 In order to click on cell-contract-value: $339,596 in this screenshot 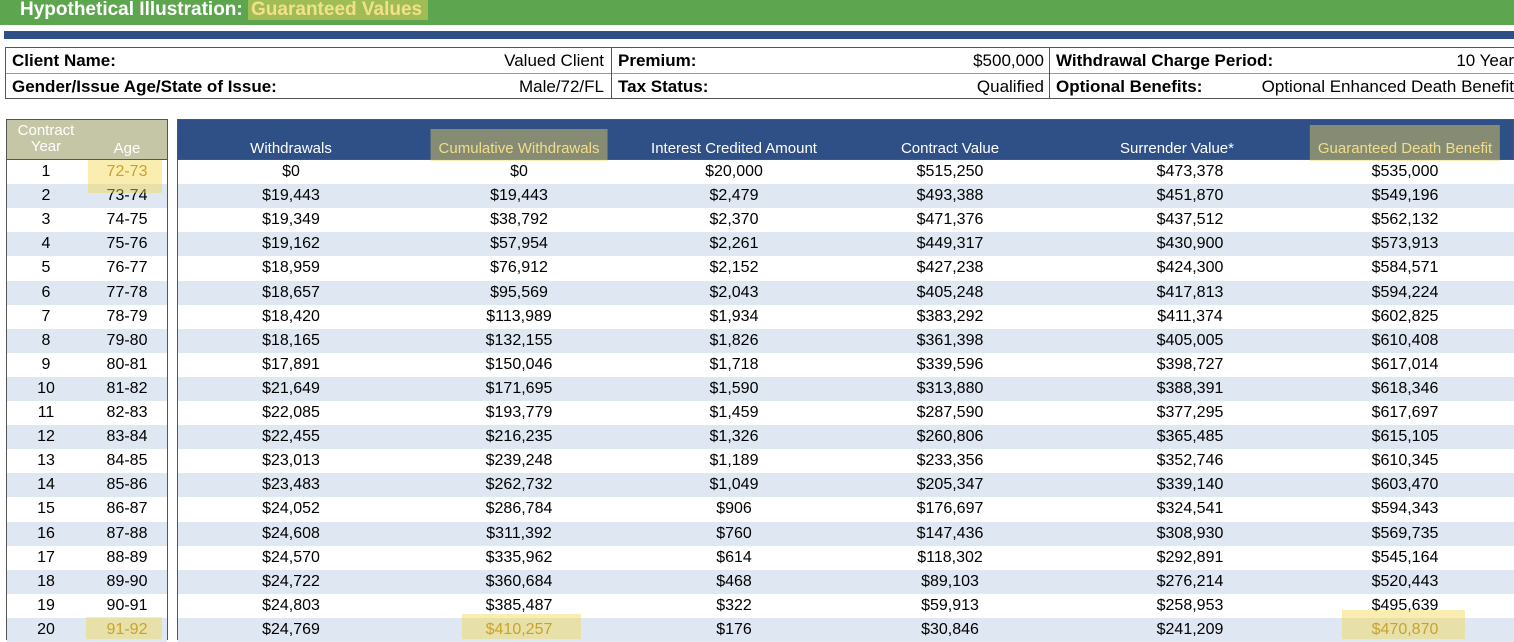, I will do `click(950, 364)`.